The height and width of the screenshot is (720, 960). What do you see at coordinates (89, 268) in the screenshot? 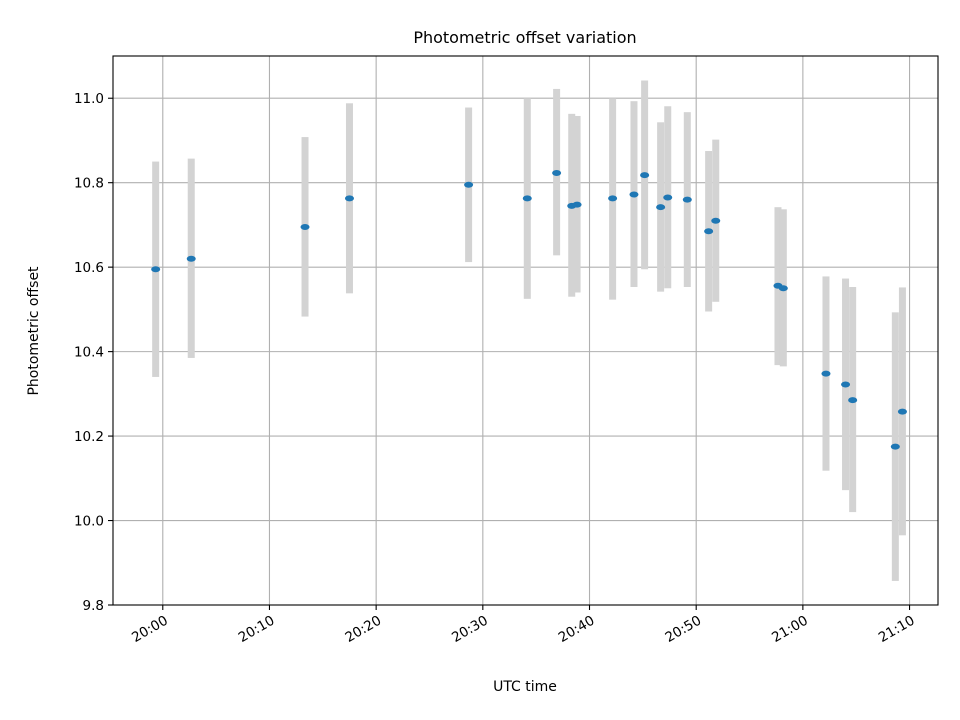
I see `y-tick-label: 10.6` at bounding box center [89, 268].